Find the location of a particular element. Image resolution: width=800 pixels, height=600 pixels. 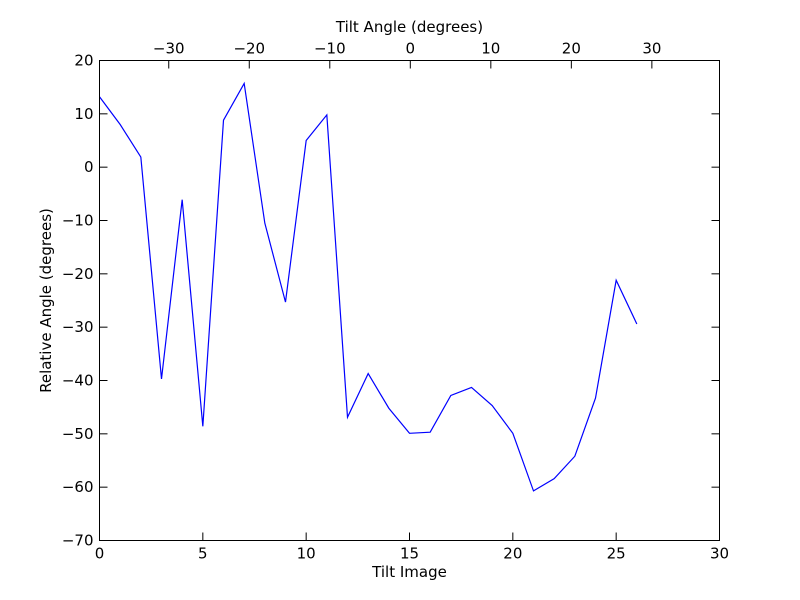

y-tick-label: −20 is located at coordinates (78, 274).